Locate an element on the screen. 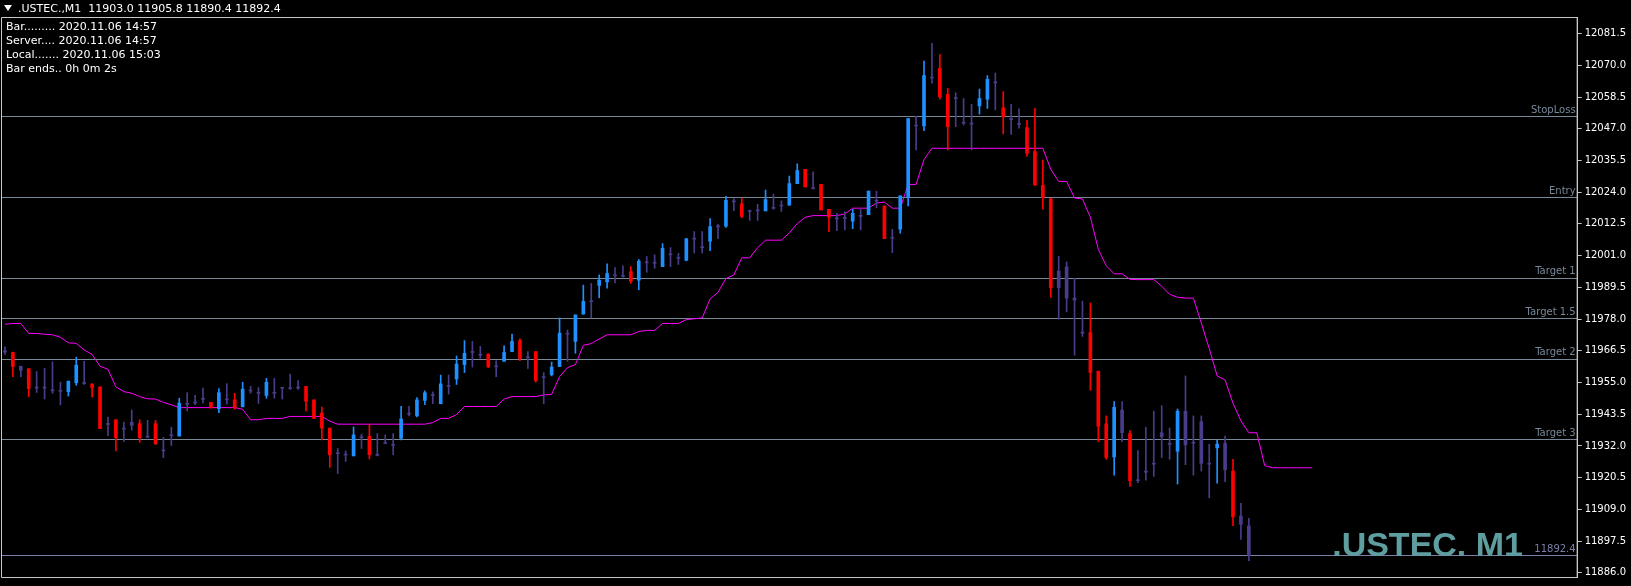 The width and height of the screenshot is (1631, 586). ref-line-label: Entry is located at coordinates (1562, 190).